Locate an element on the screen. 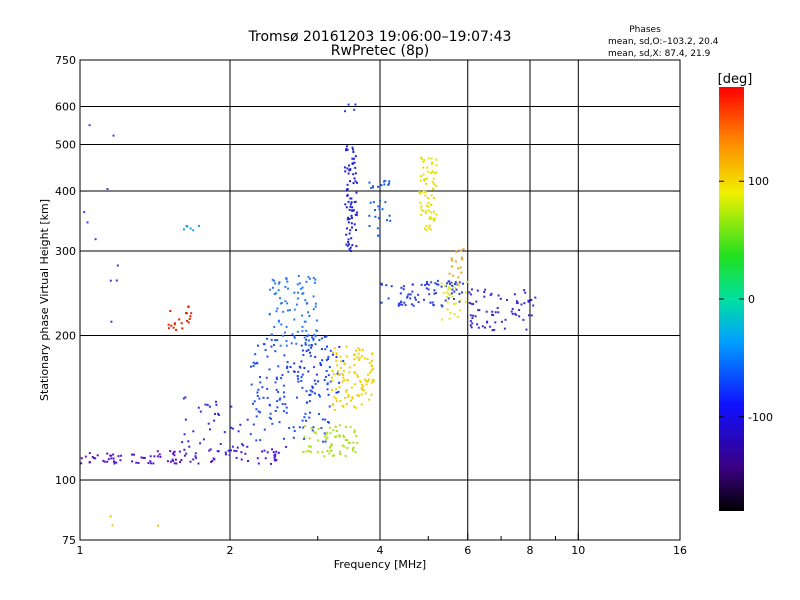 This screenshot has width=800, height=600. x-tick-label: 10 is located at coordinates (578, 550).